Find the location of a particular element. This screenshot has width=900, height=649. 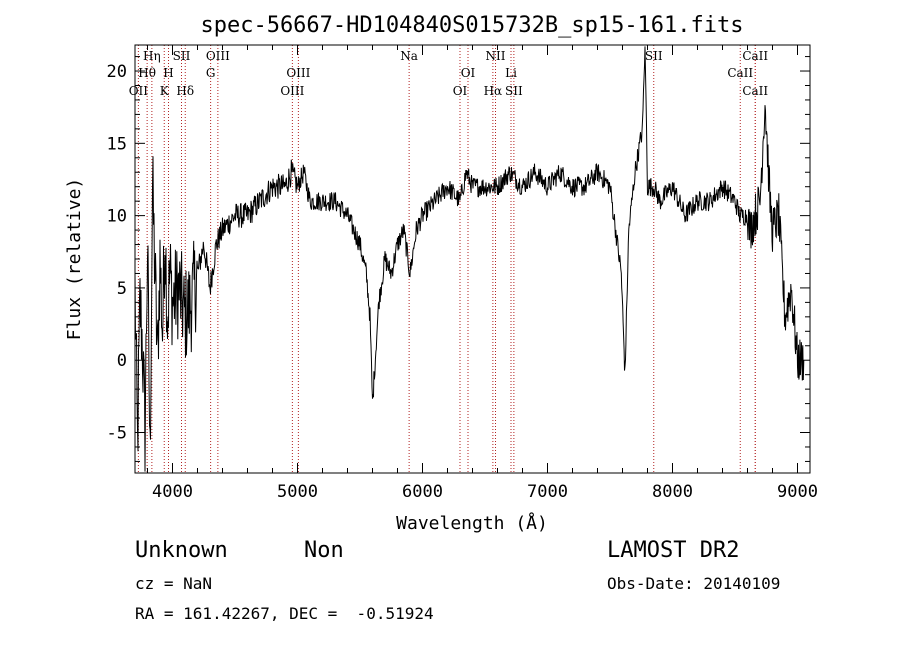

observation-date: Obs-Date: 20140109 is located at coordinates (694, 583).